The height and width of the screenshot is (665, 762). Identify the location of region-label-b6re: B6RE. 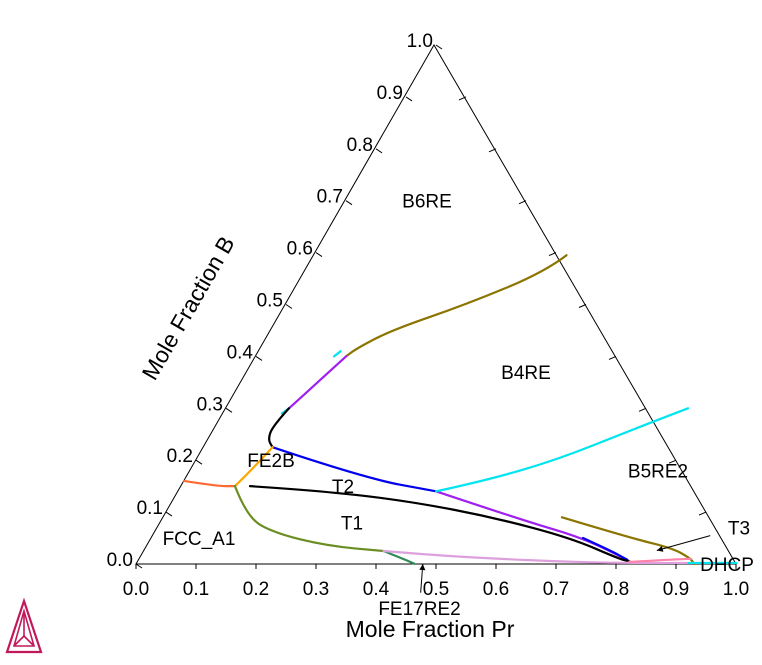
(427, 202).